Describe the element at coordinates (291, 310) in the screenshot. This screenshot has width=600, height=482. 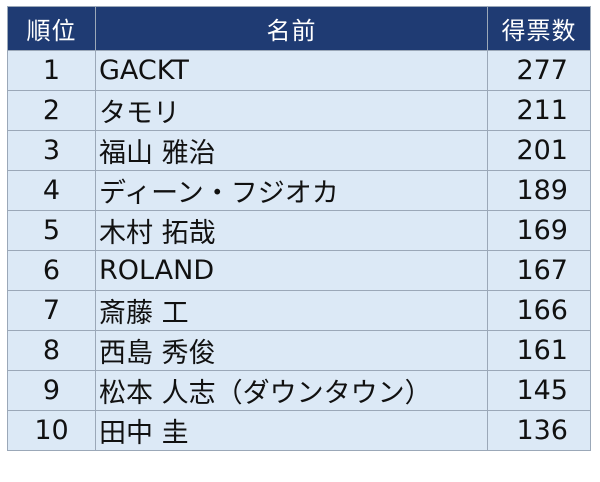
I see `name-cell: 斎藤 工` at that location.